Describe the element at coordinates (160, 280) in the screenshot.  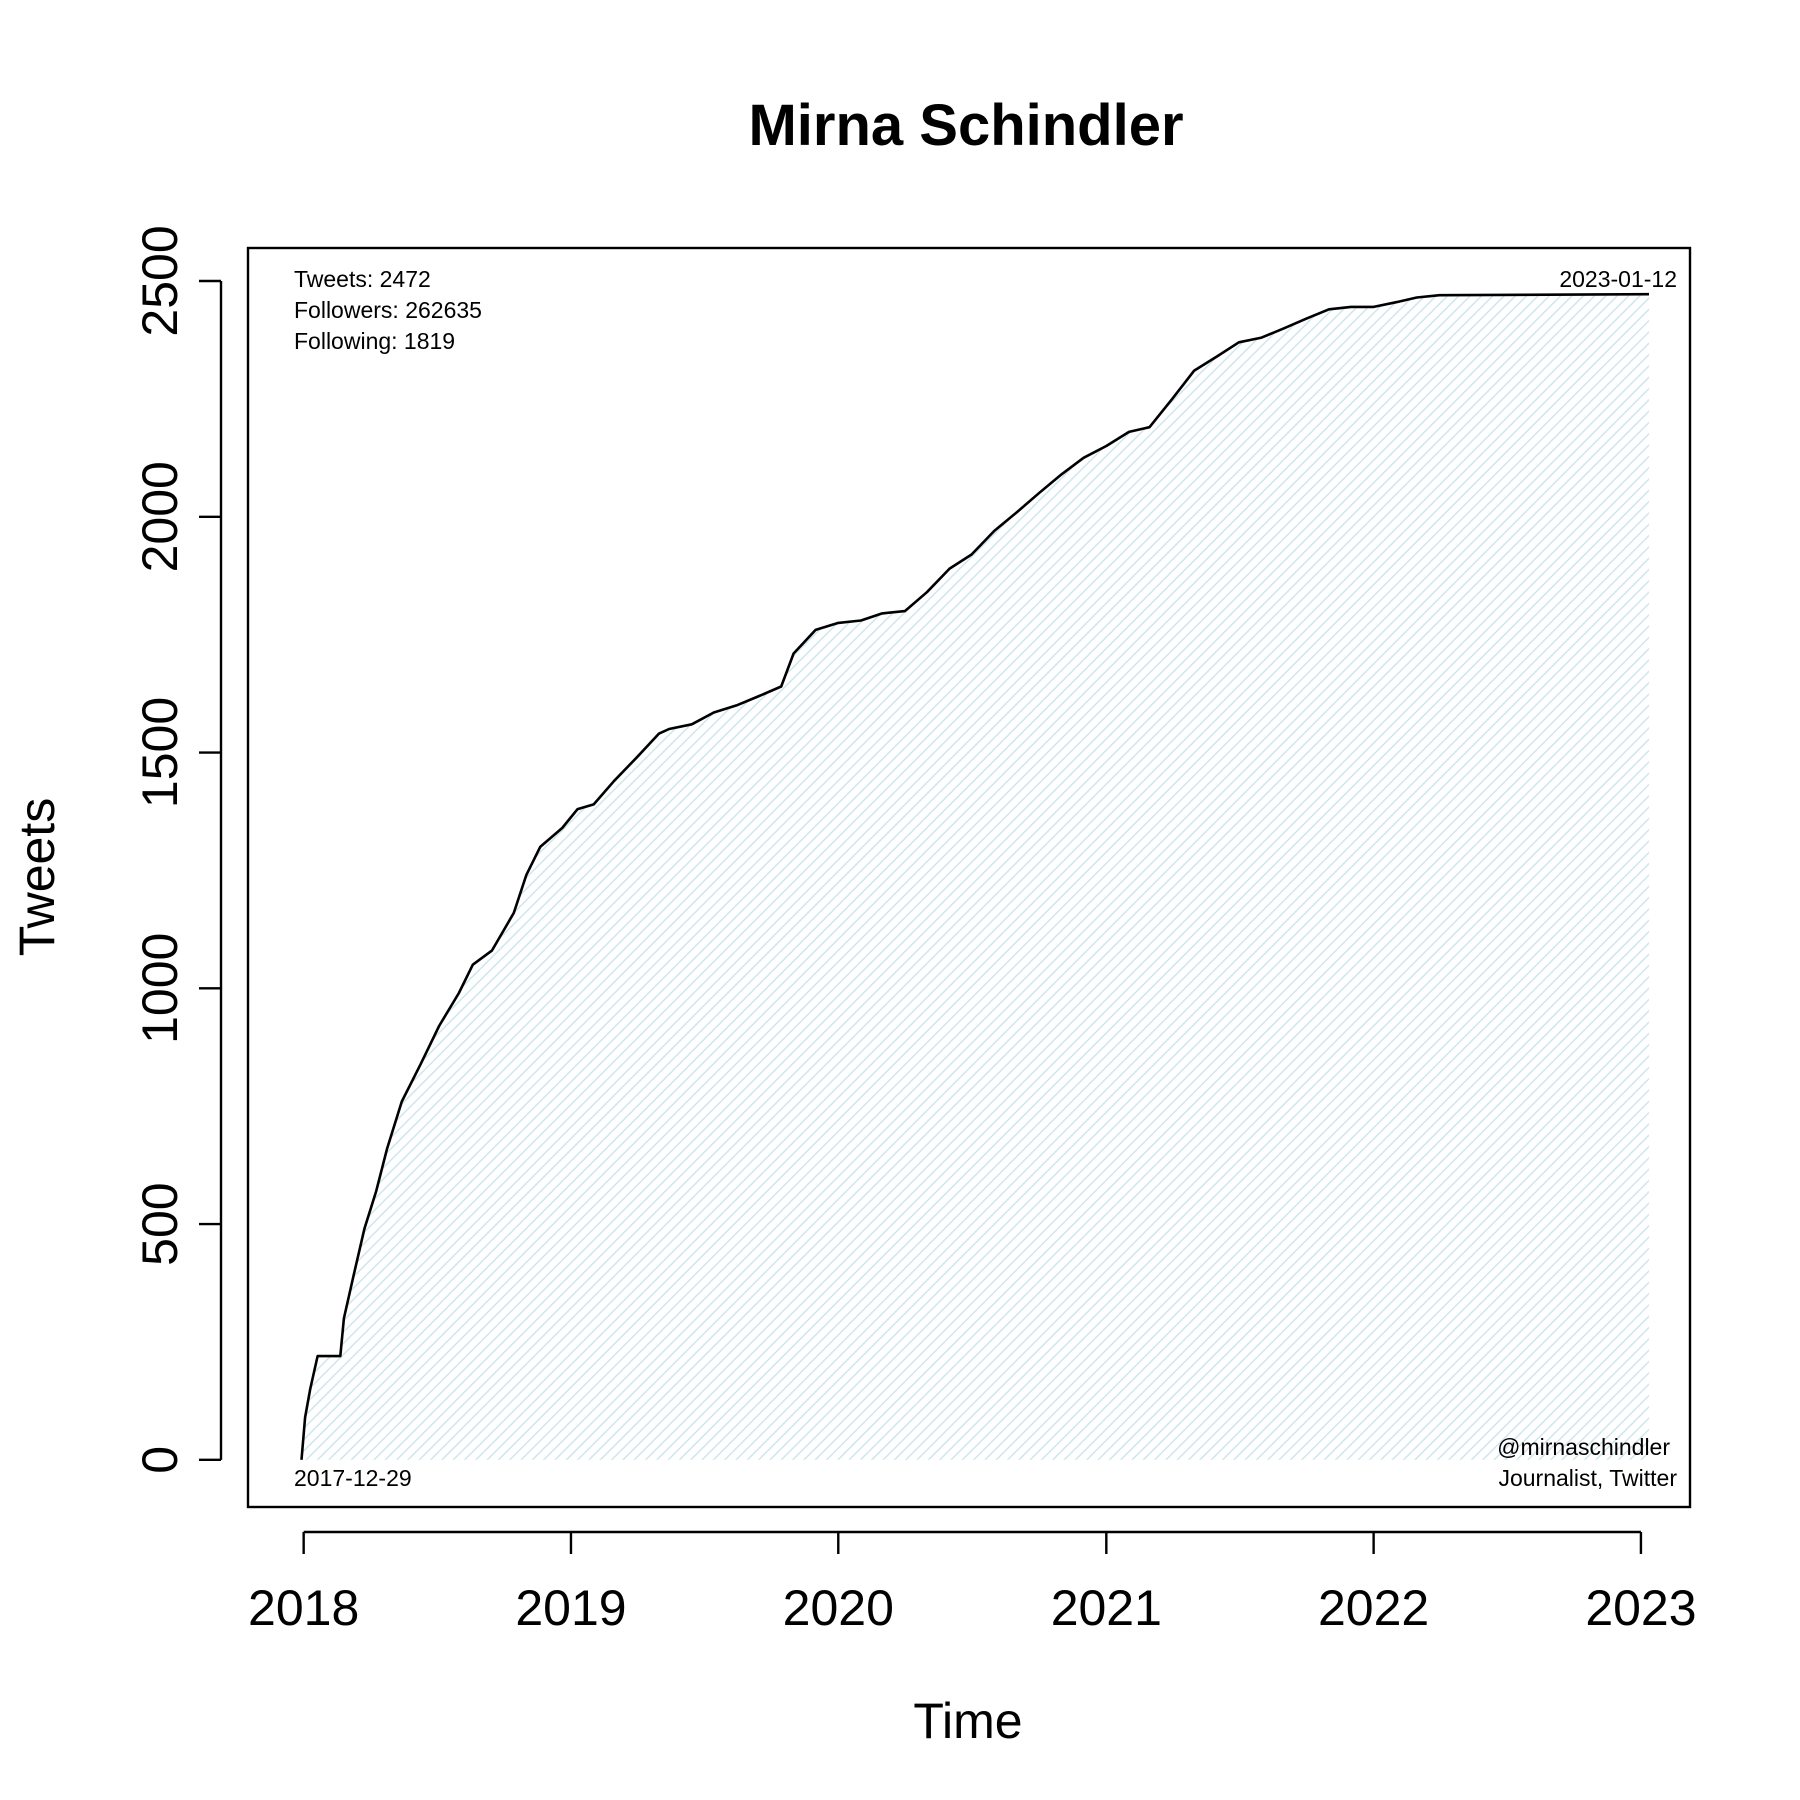
I see `y-tick-label: 2500` at that location.